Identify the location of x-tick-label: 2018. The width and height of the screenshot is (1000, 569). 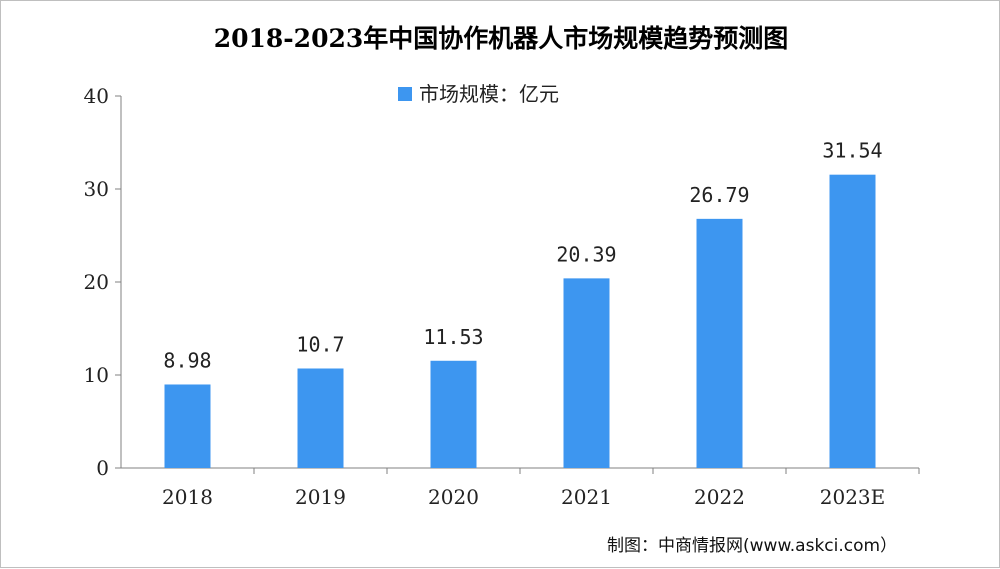
(187, 497).